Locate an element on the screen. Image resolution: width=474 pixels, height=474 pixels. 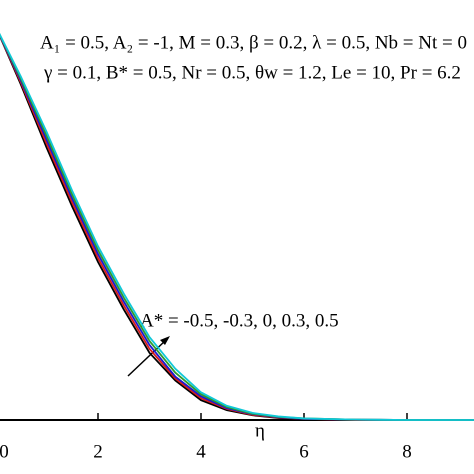
arrow-head is located at coordinates (165, 340).